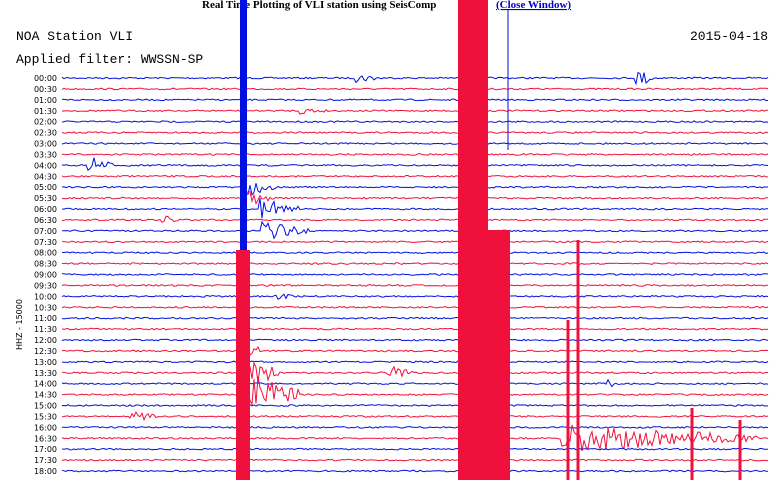  Describe the element at coordinates (45, 198) in the screenshot. I see `time-label: 05:30` at that location.